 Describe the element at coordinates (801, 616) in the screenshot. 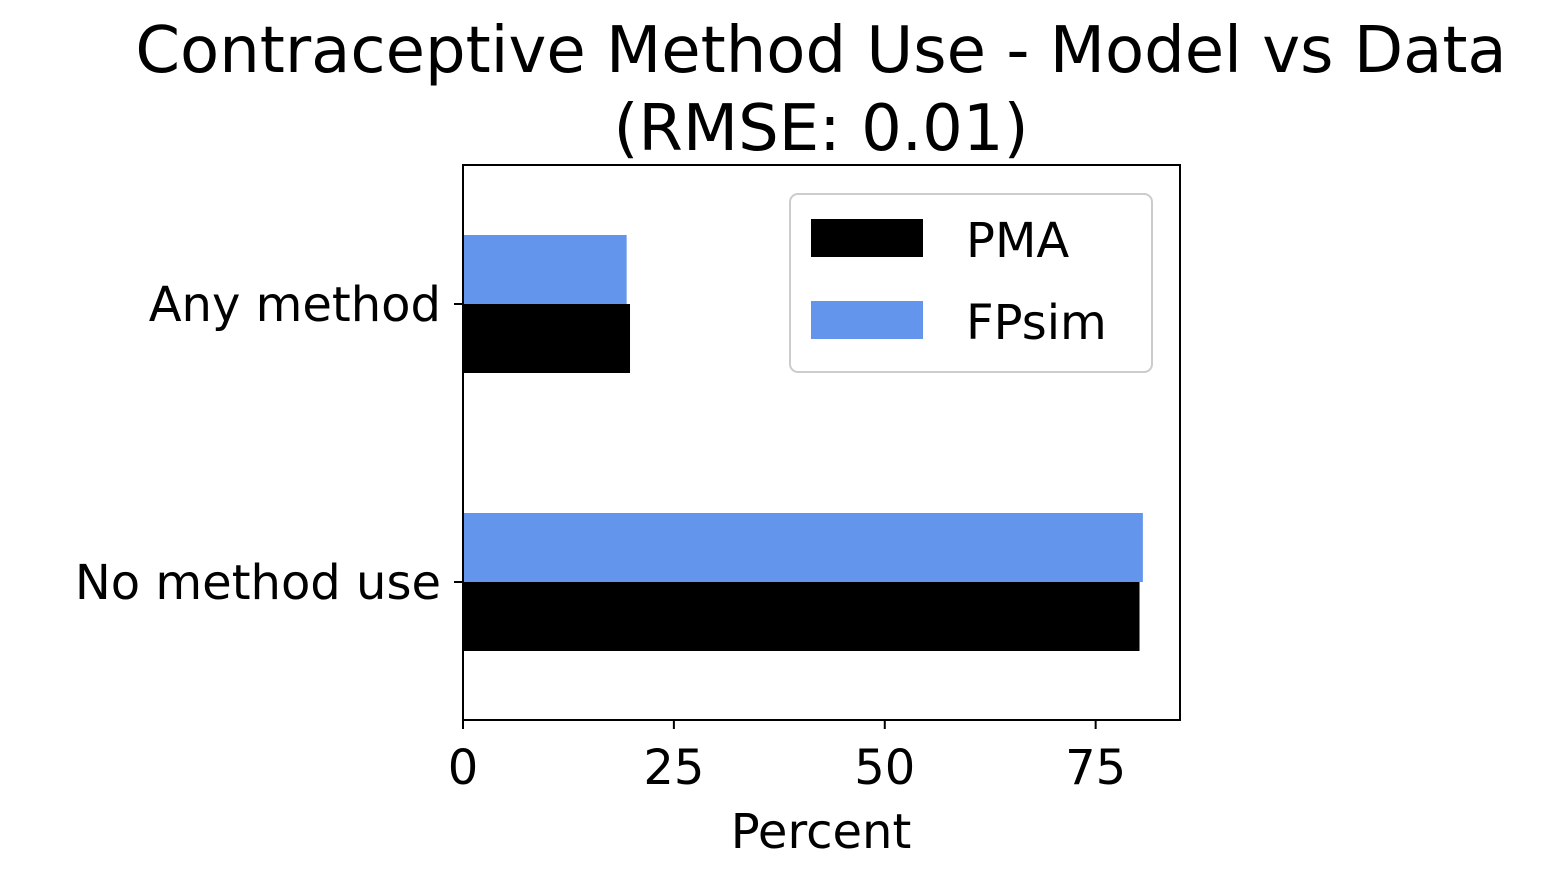

I see `bar-pma-no-method-use` at that location.